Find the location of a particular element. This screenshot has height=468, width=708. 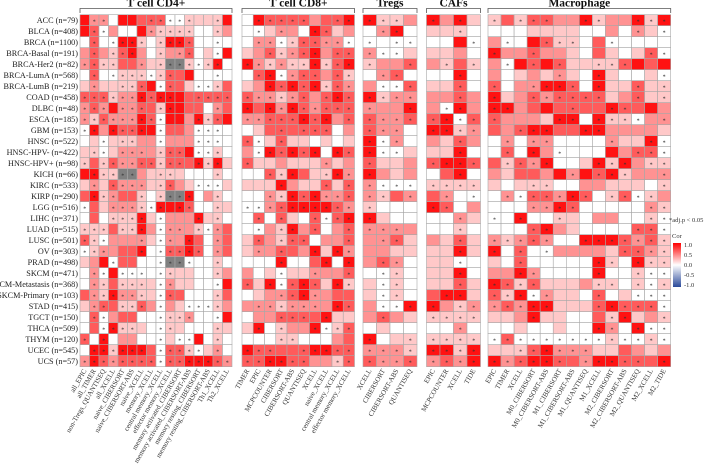

group-header: Tregs is located at coordinates (390, 5).